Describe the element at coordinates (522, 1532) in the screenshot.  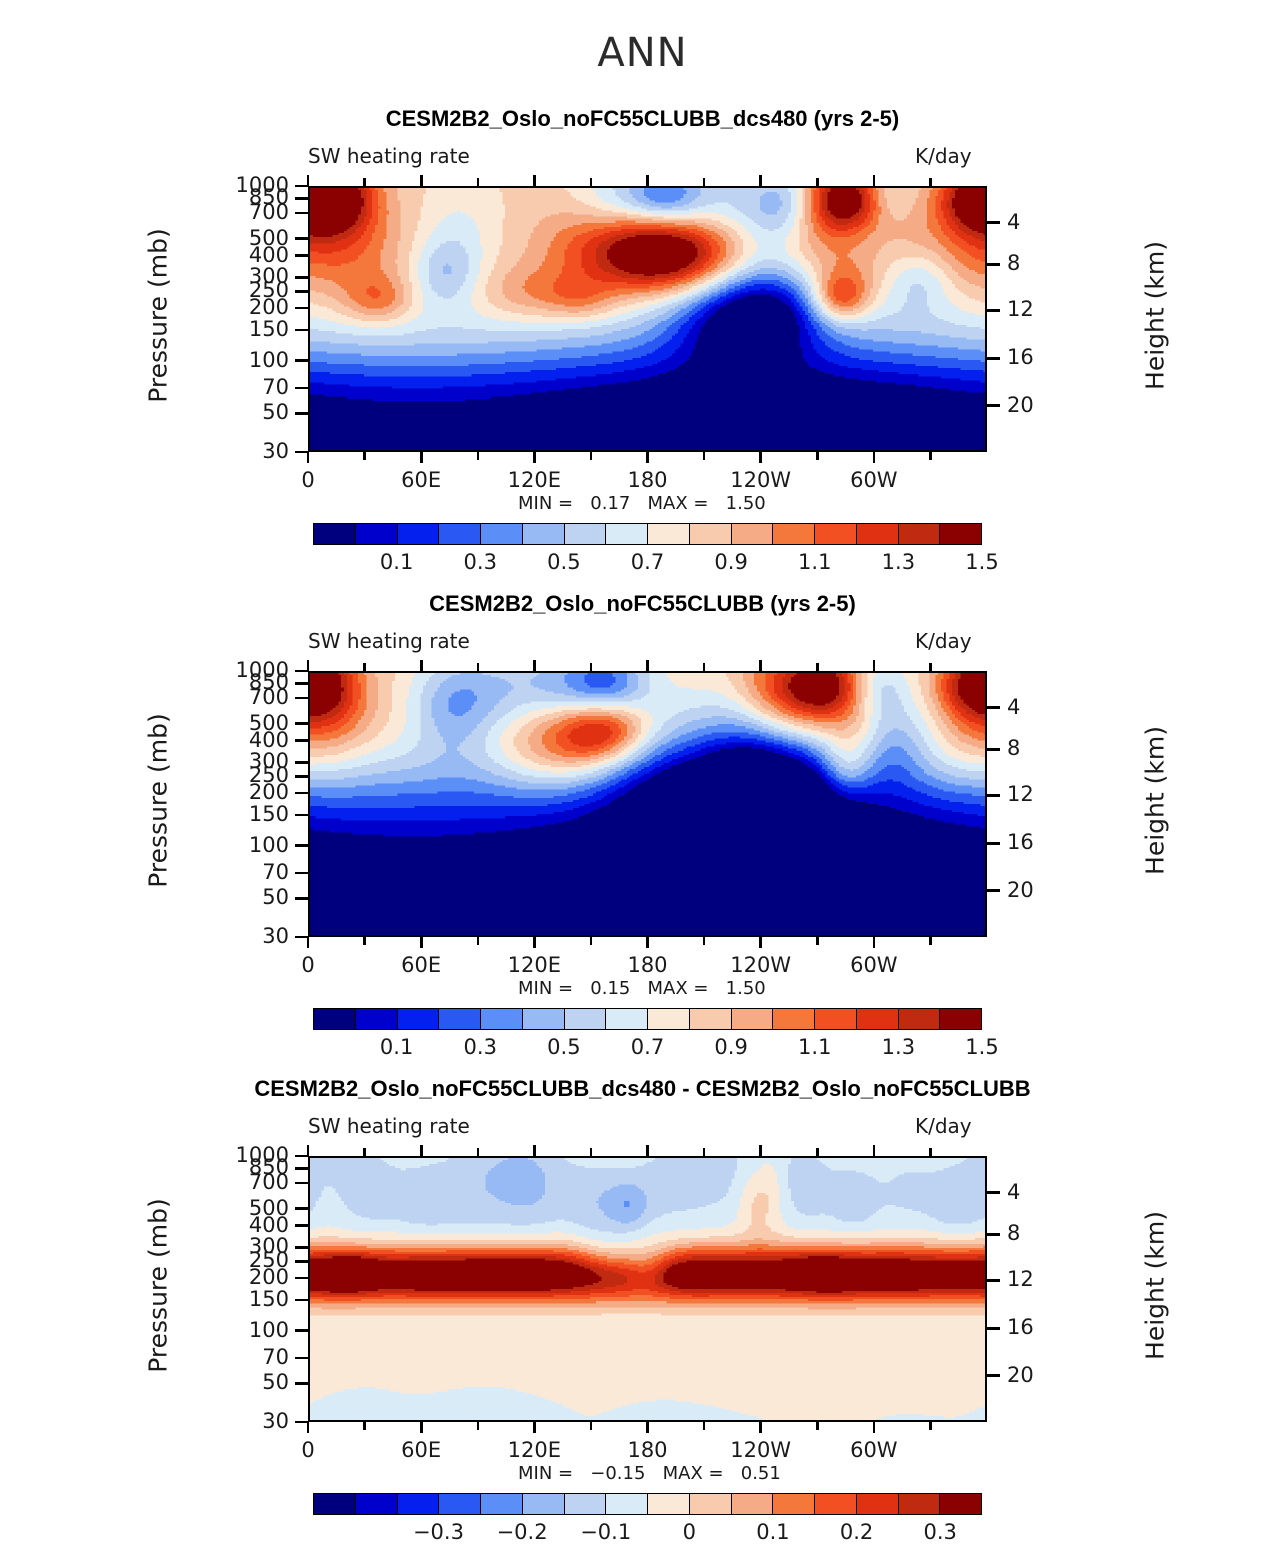
I see `colorbar-tick-label: −0.2` at that location.